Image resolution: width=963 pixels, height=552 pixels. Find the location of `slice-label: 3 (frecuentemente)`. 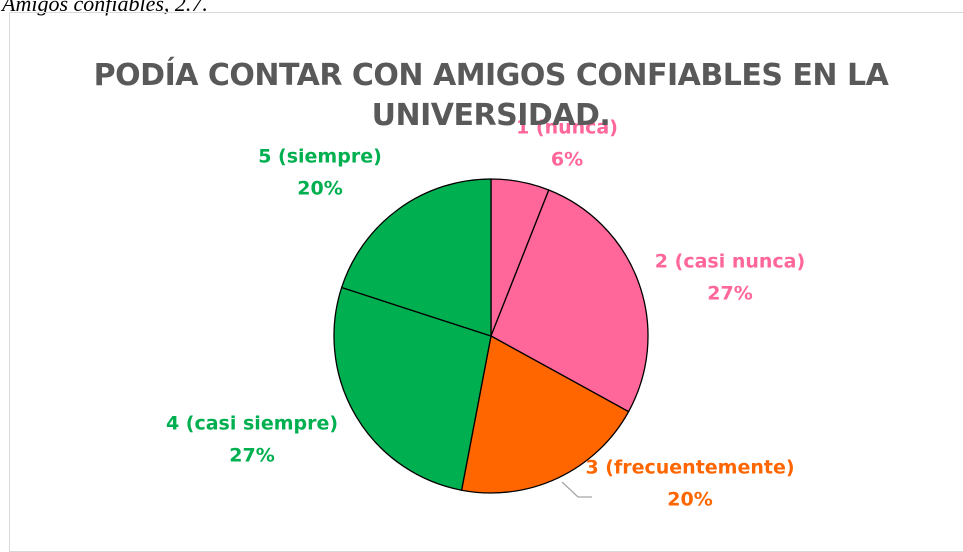

slice-label: 3 (frecuentemente) is located at coordinates (689, 468).